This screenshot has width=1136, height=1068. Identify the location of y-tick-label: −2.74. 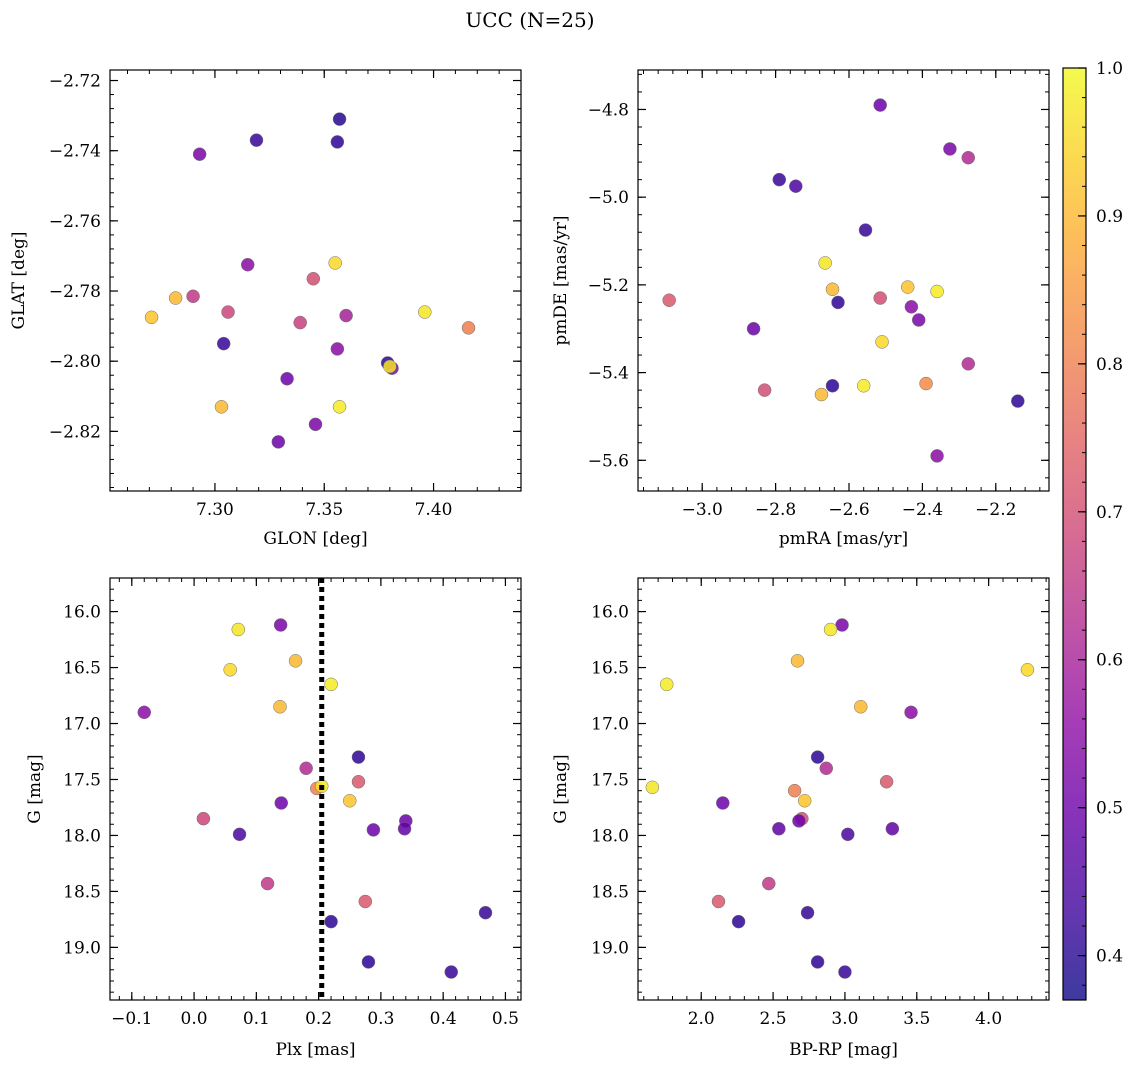
(75, 152).